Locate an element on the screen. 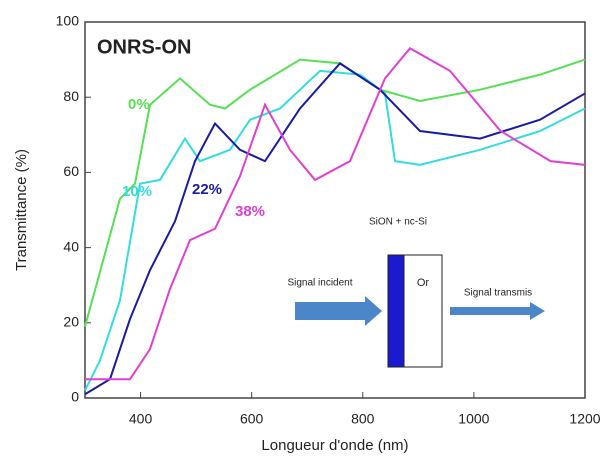  inset is located at coordinates (420, 311).